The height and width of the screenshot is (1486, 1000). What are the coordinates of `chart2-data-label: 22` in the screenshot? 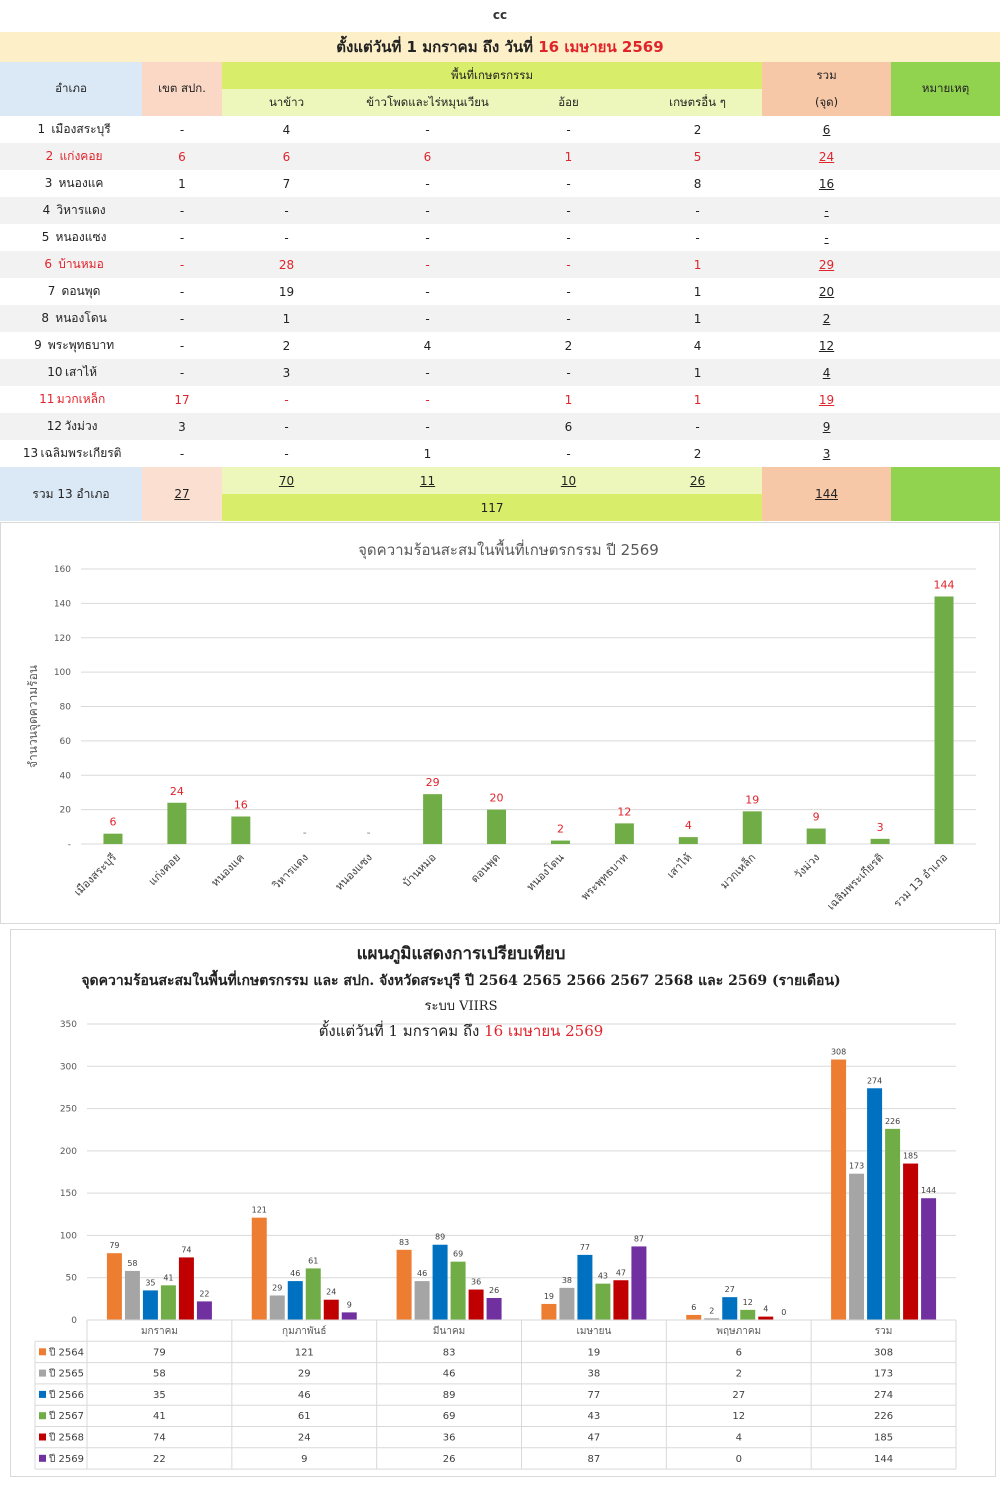 It's located at (204, 1293).